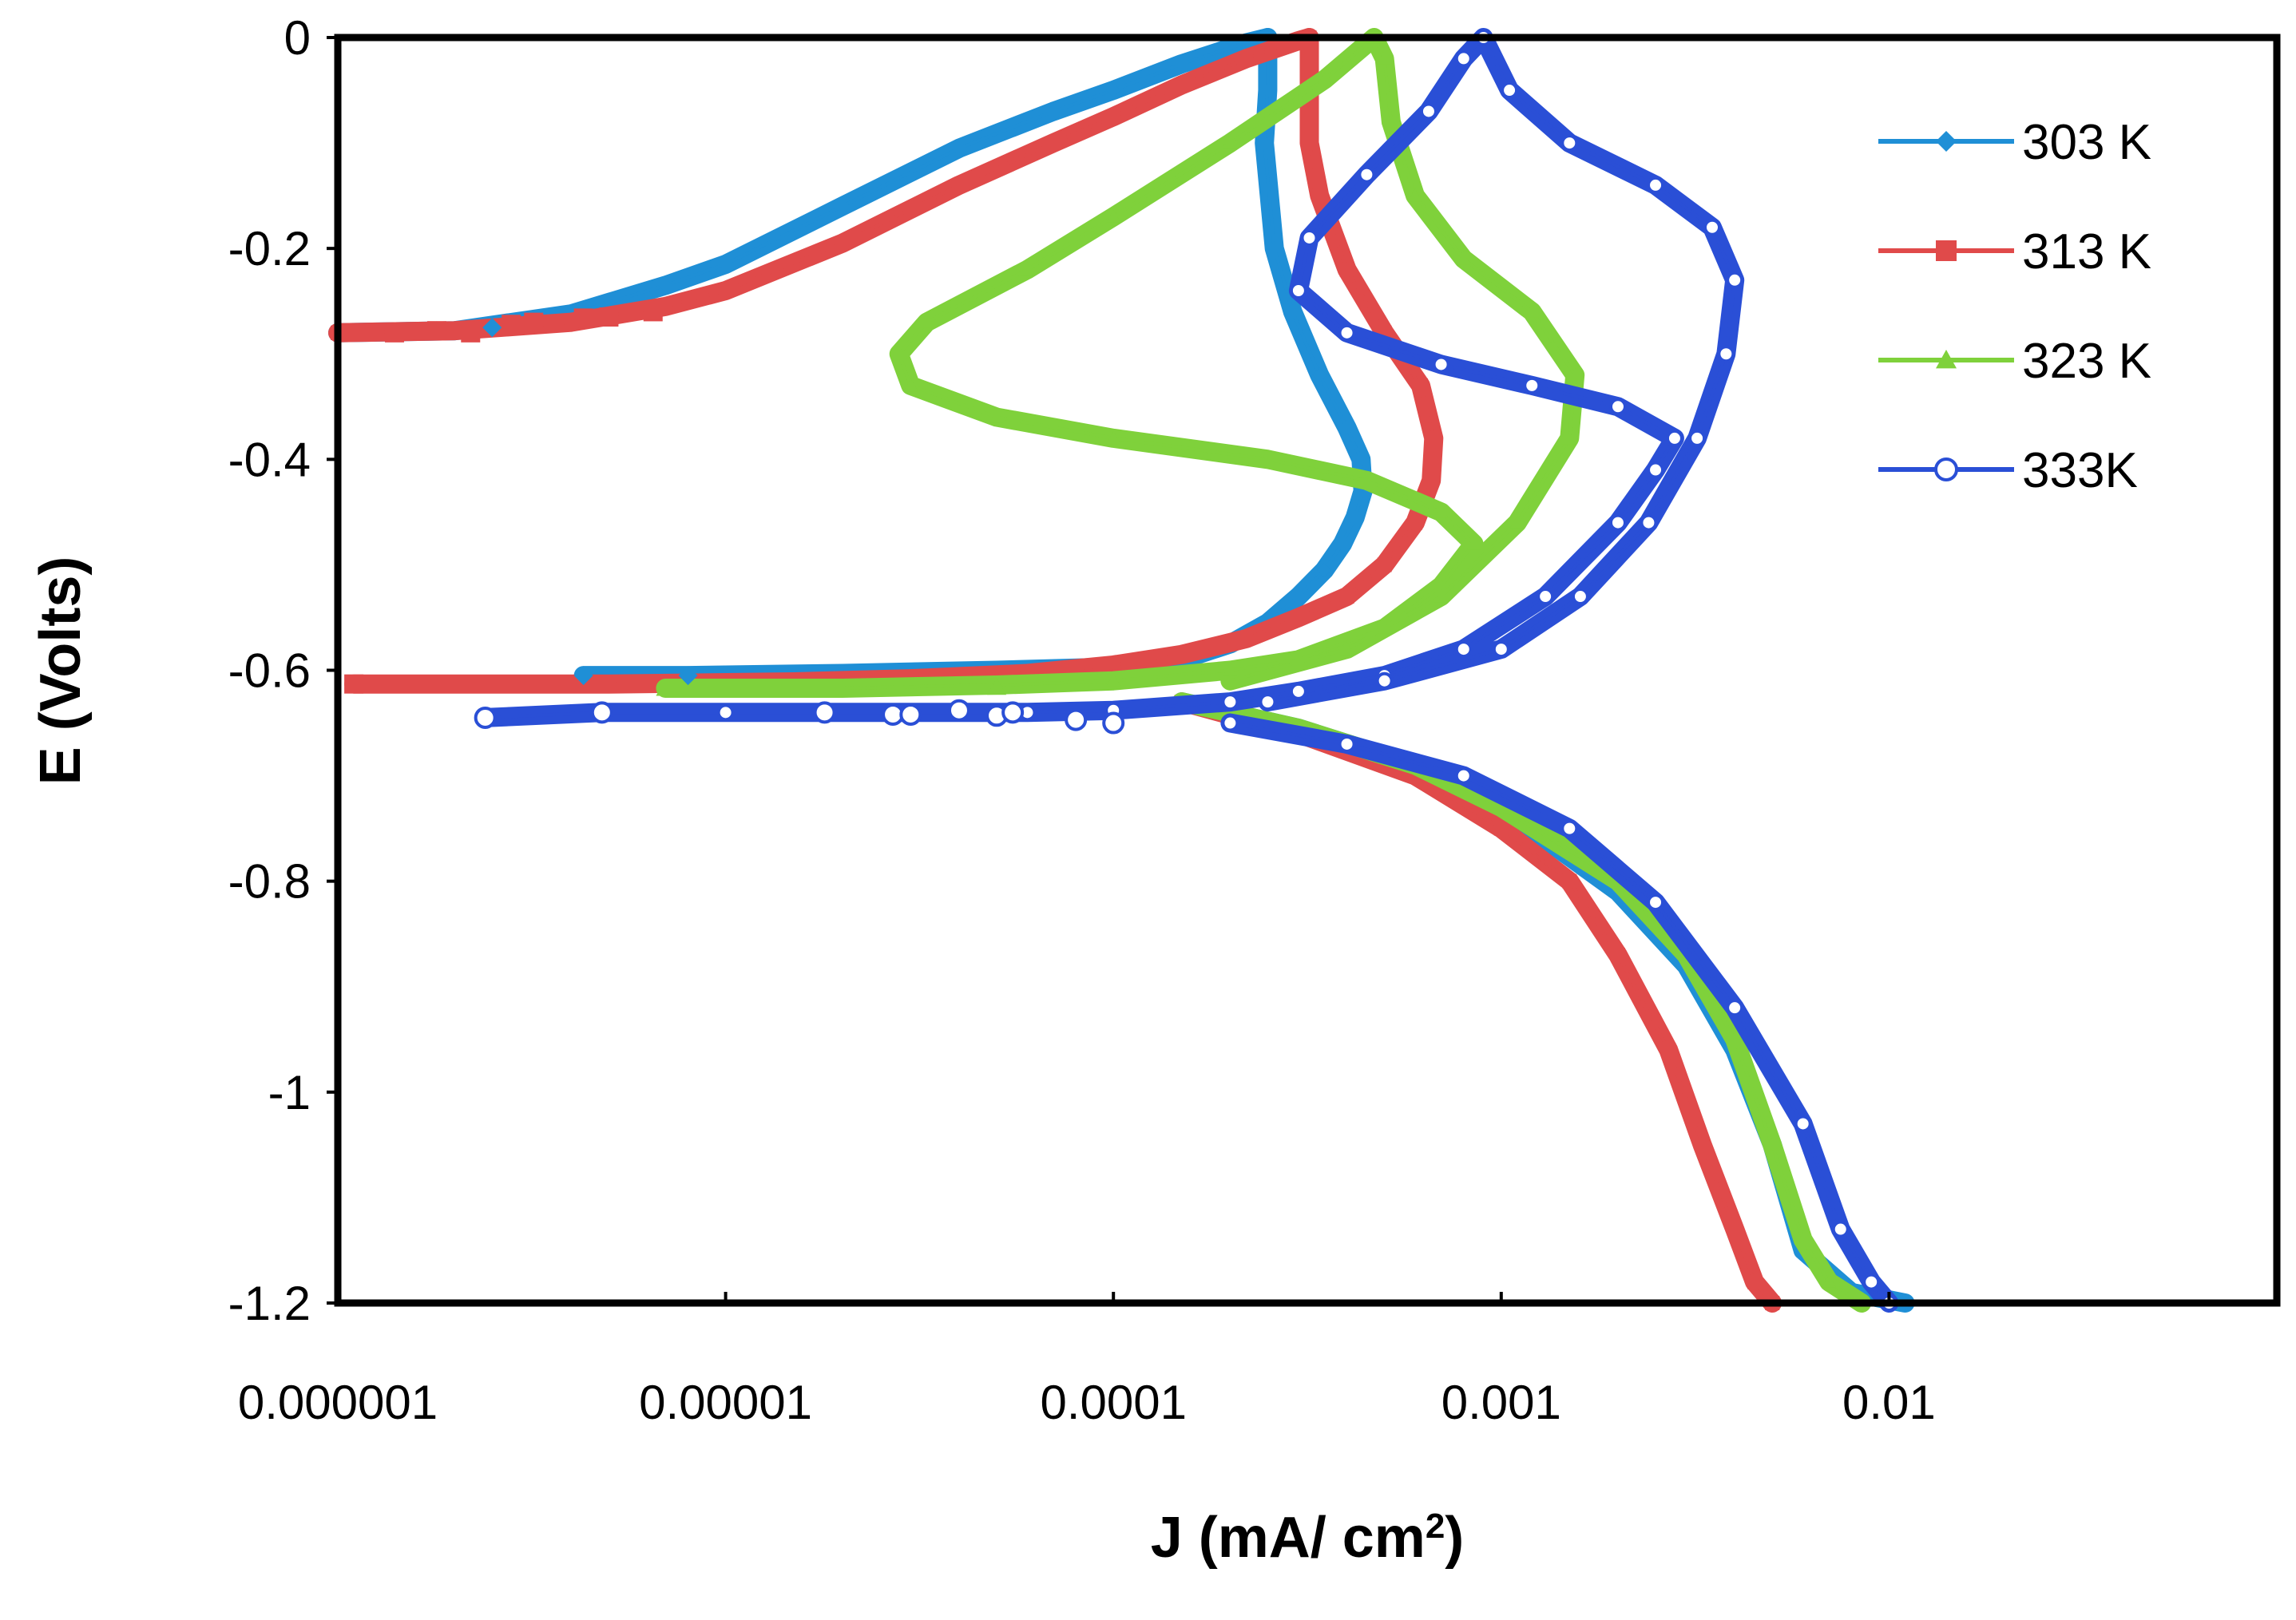  What do you see at coordinates (269, 882) in the screenshot?
I see `y-tick-label: -0.8` at bounding box center [269, 882].